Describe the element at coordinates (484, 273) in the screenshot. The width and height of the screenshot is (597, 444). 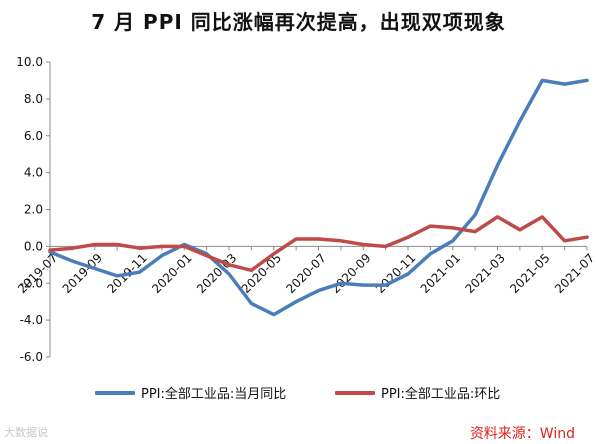
I see `x-tick-label: 2021-03` at that location.